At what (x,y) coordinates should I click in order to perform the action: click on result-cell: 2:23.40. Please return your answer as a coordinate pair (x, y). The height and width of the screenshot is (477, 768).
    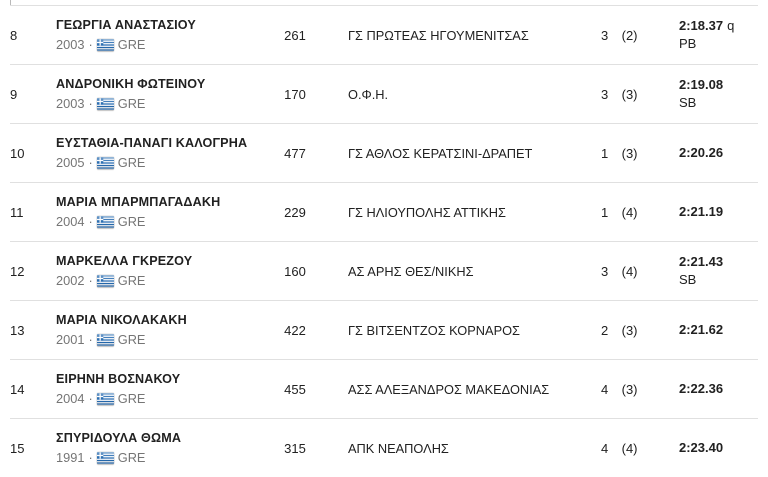
    Looking at the image, I should click on (718, 448).